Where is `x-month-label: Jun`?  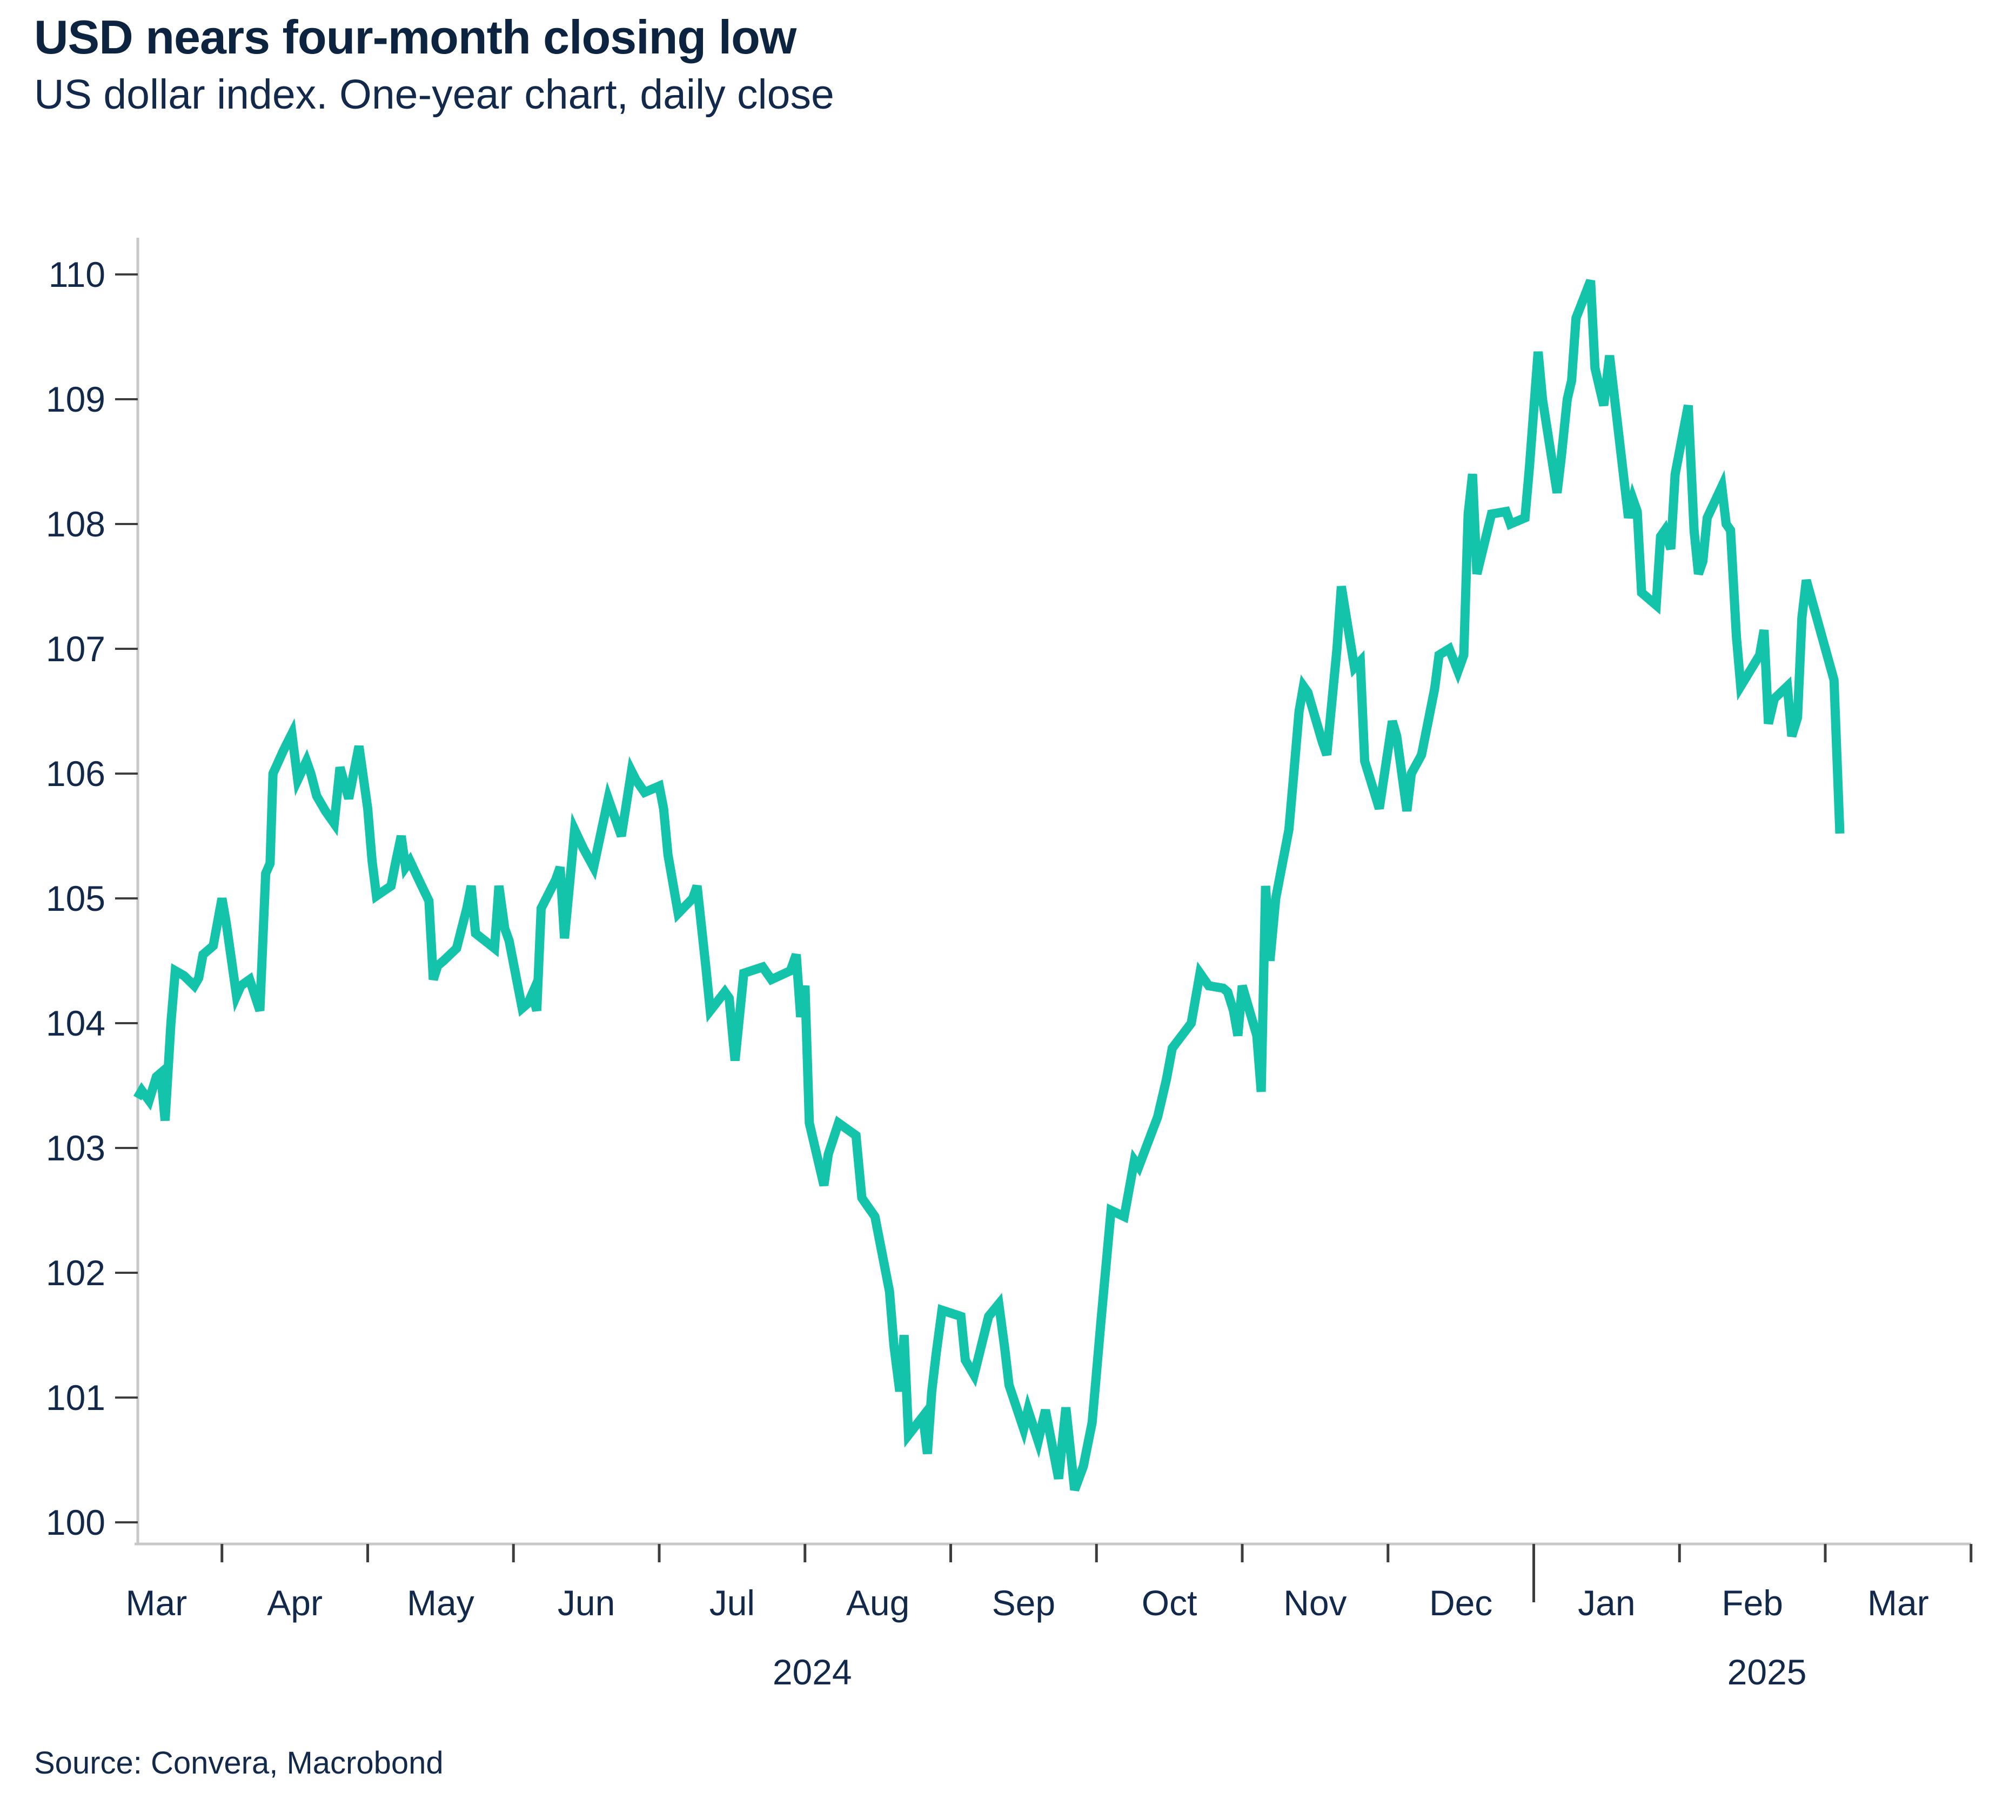
x-month-label: Jun is located at coordinates (587, 1603).